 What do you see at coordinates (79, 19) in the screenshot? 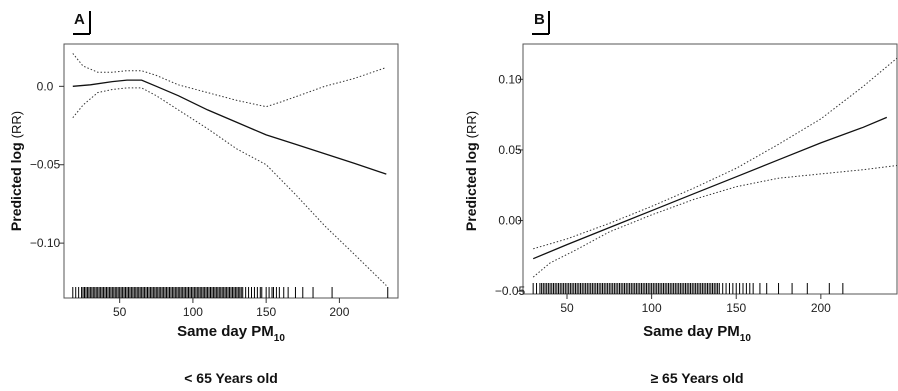
I see `panel-a-letter: A` at bounding box center [79, 19].